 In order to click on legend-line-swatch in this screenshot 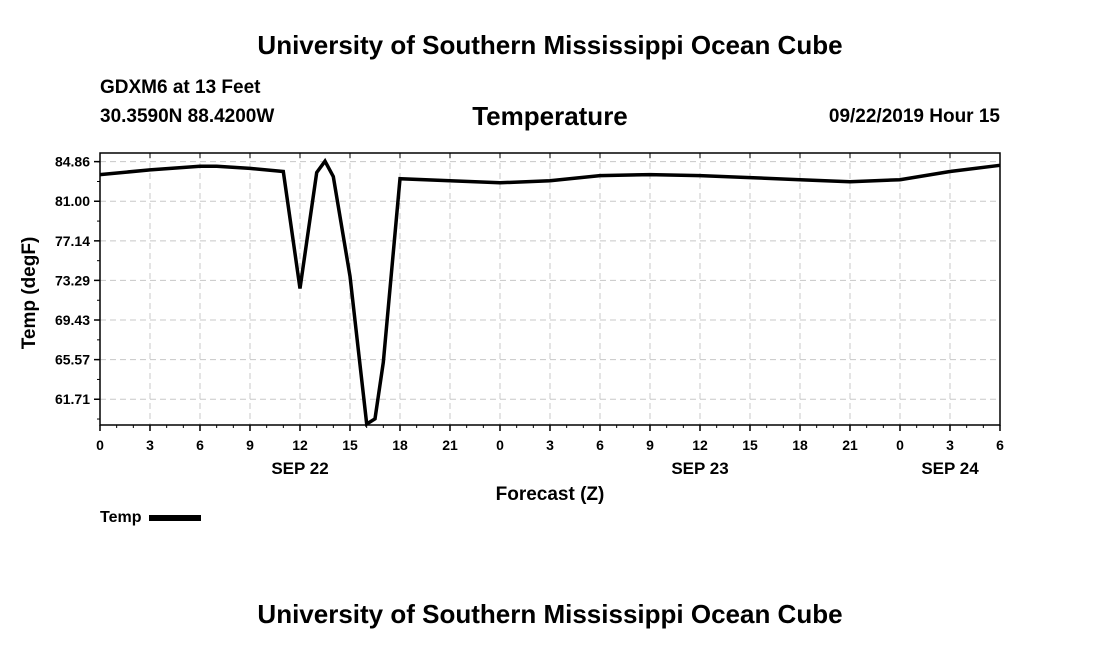, I will do `click(175, 518)`.